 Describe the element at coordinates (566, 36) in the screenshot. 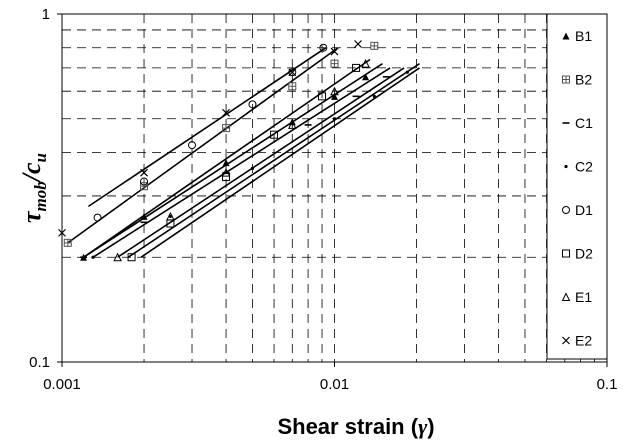

I see `legend-marker-b1` at that location.